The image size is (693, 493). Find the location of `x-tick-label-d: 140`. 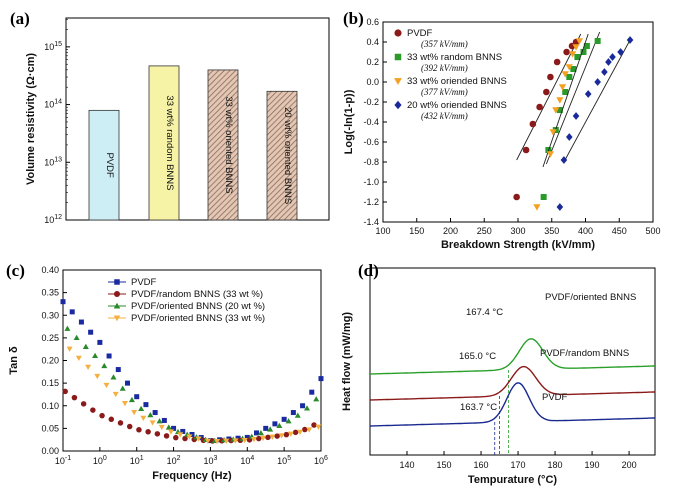

x-tick-label-d: 140 is located at coordinates (406, 465).